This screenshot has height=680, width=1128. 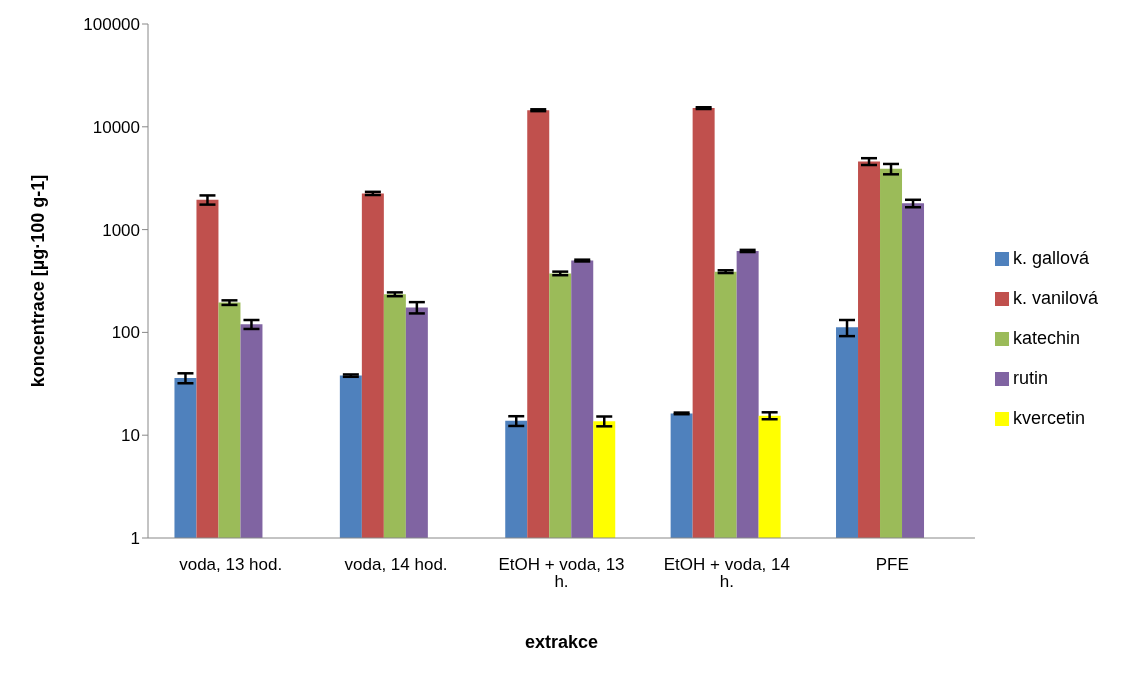 I want to click on y-tick-label: 10000, so click(x=116, y=127).